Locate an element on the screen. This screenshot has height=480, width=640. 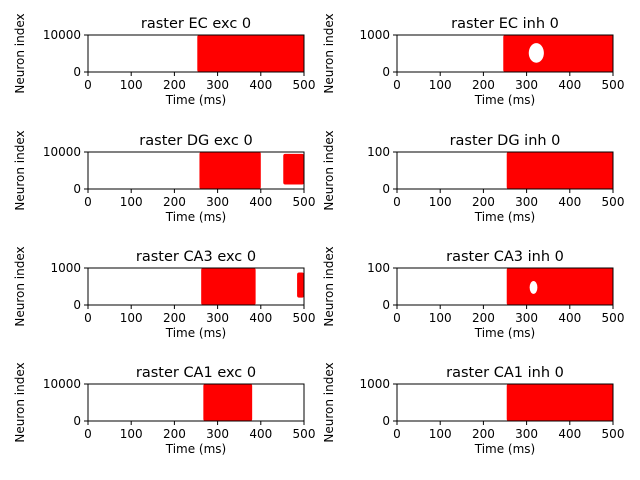
panel-title: raster CA1 inh 0 is located at coordinates (505, 373).